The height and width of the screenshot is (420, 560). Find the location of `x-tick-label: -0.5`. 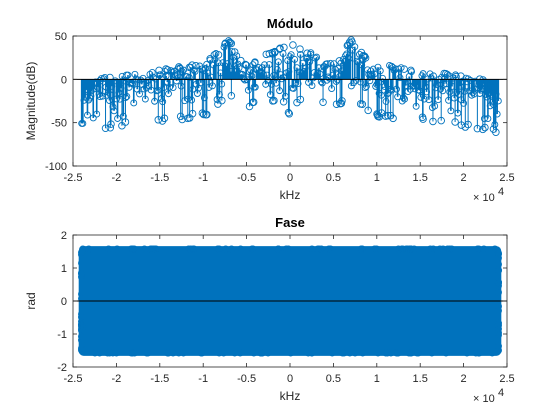

x-tick-label: -0.5 is located at coordinates (246, 178).